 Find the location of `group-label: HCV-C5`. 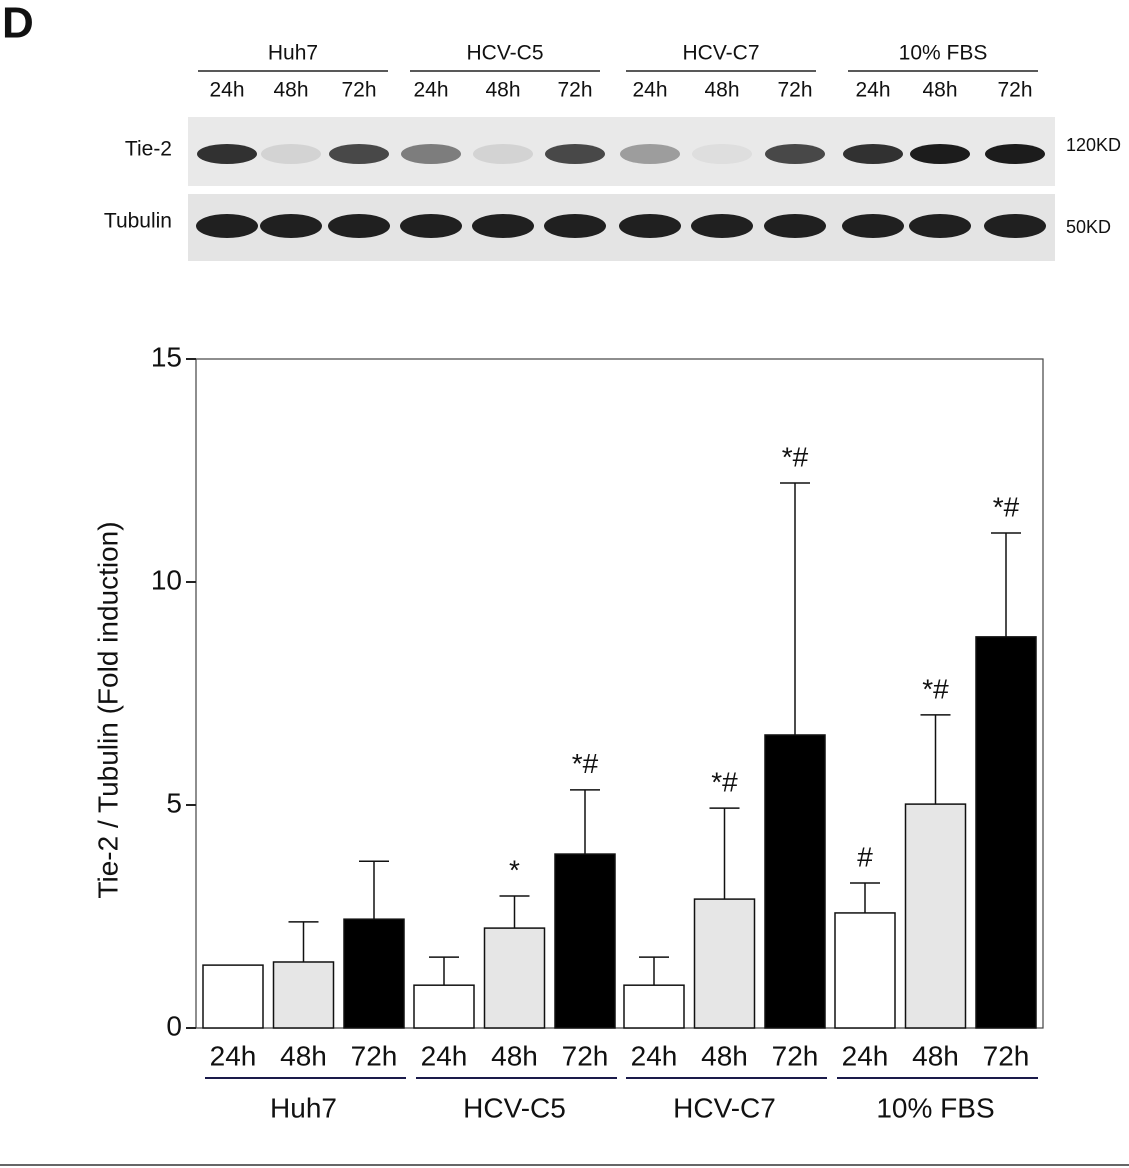

group-label: HCV-C5 is located at coordinates (514, 1107).